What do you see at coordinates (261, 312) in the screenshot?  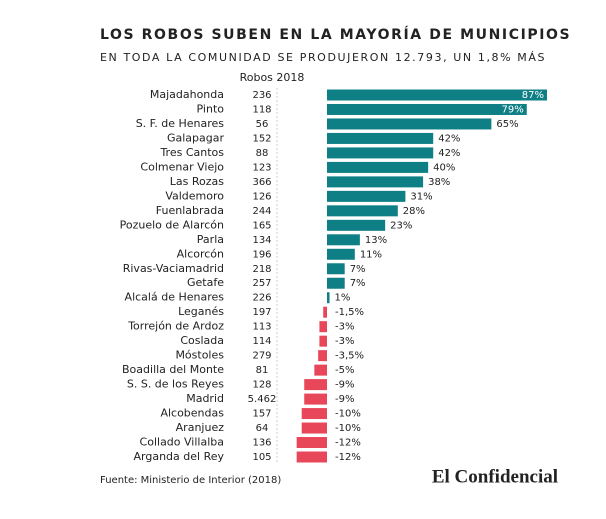 I see `robos-cell: 197` at bounding box center [261, 312].